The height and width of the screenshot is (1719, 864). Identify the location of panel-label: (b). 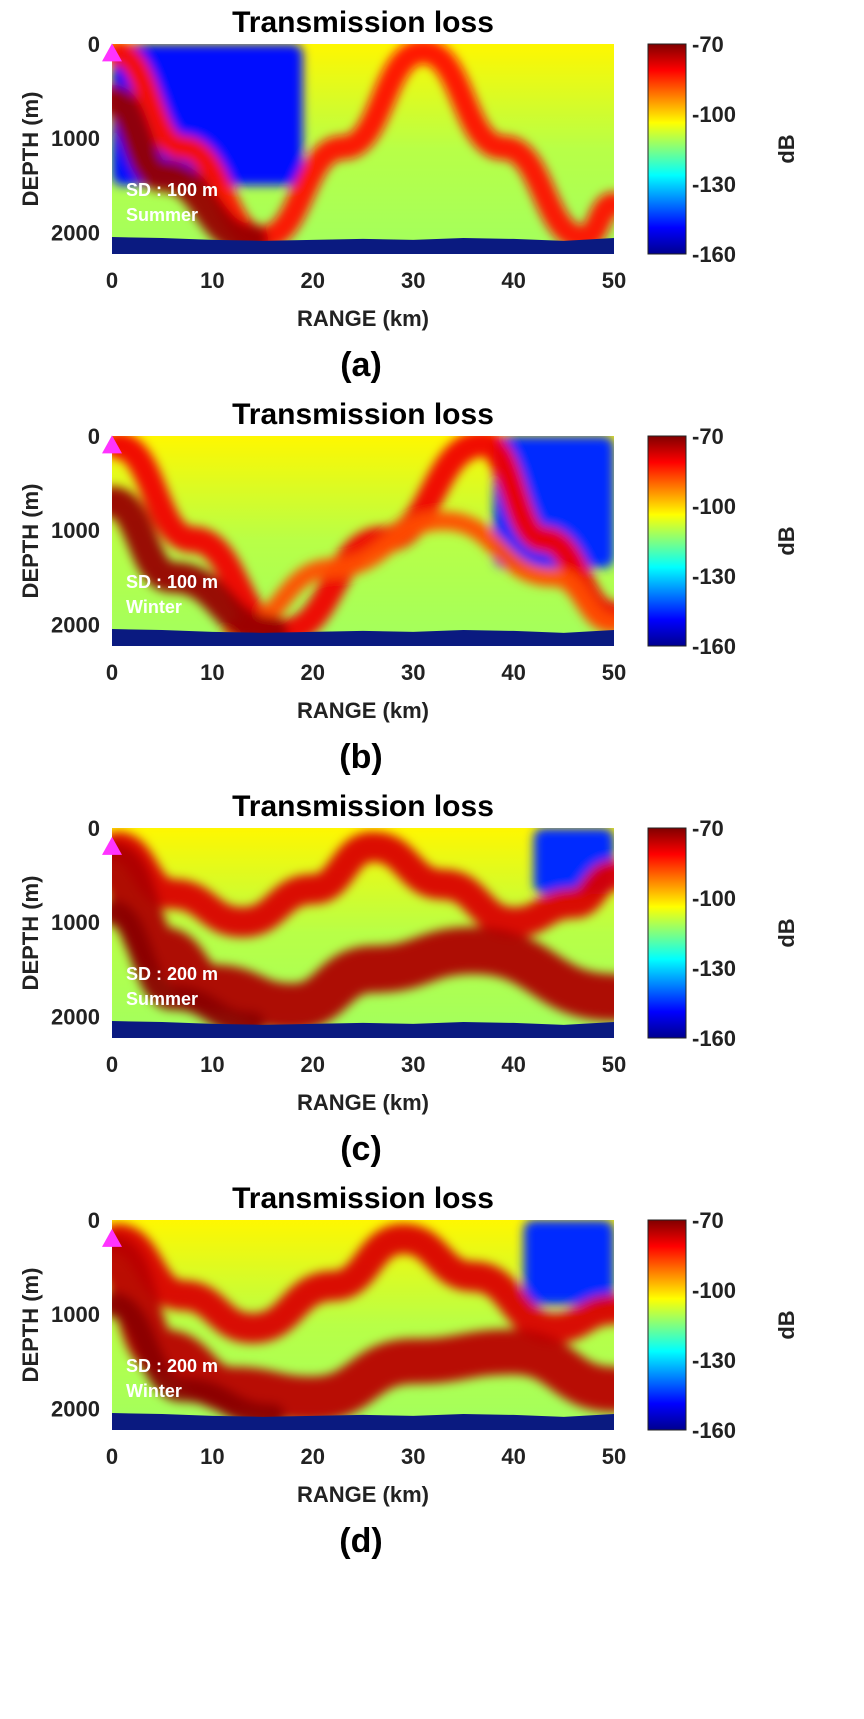
(360, 757).